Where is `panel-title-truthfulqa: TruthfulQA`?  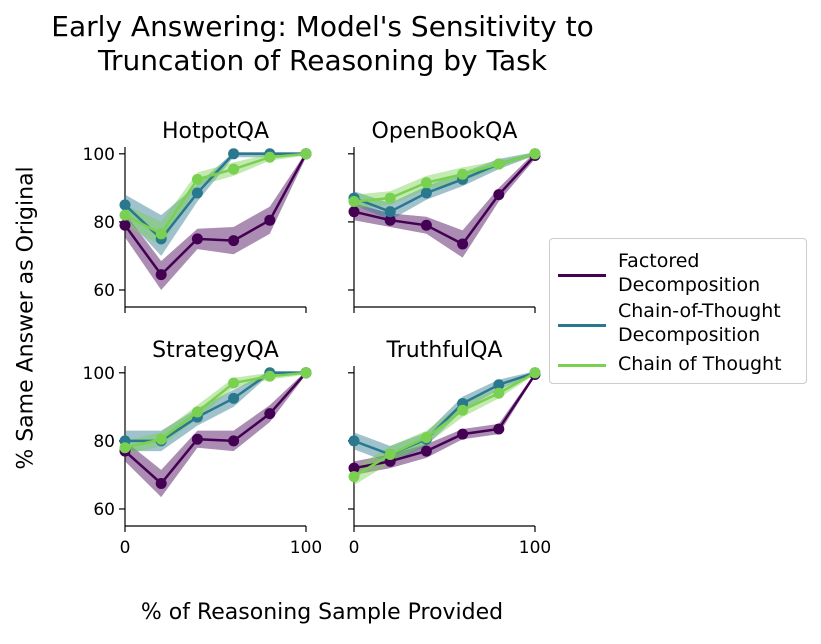 panel-title-truthfulqa: TruthfulQA is located at coordinates (444, 350).